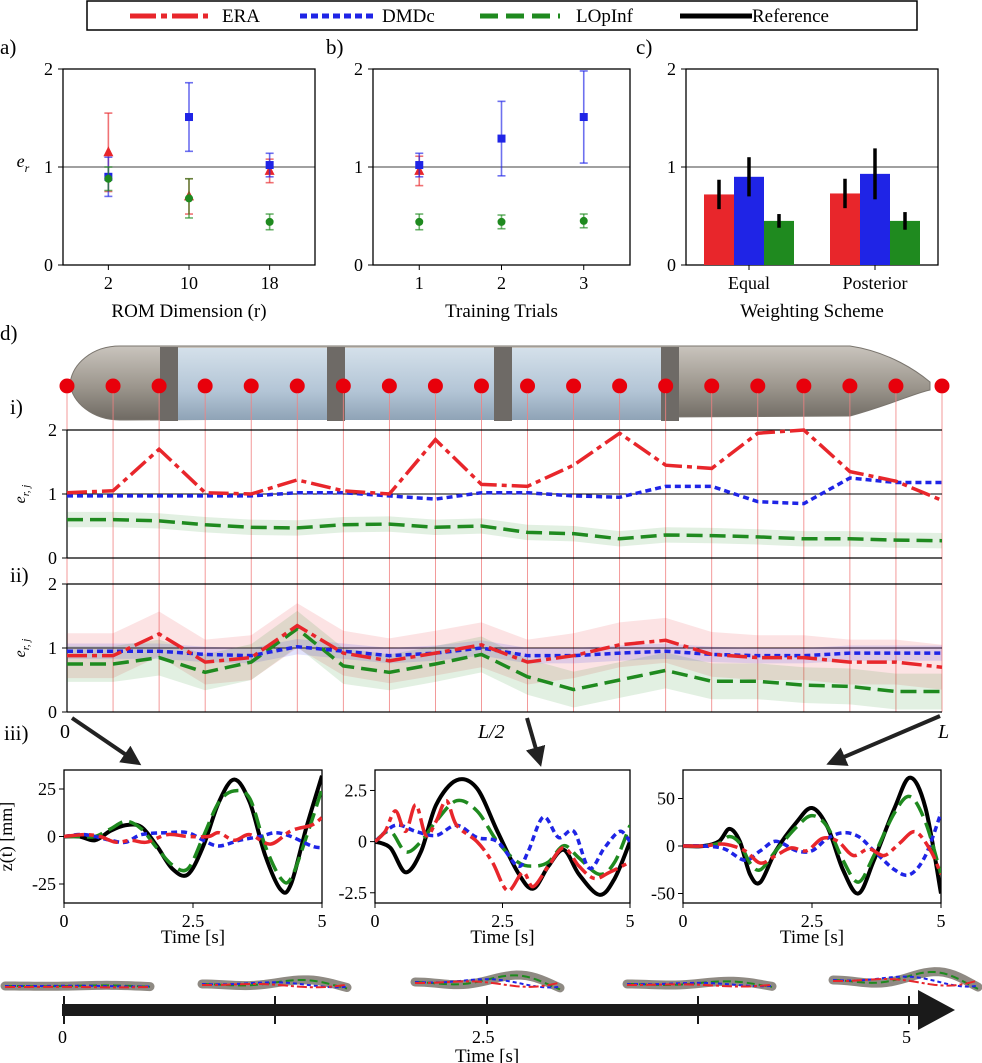 The height and width of the screenshot is (1063, 982). Describe the element at coordinates (501, 283) in the screenshot. I see `x-tick-label: 2` at that location.